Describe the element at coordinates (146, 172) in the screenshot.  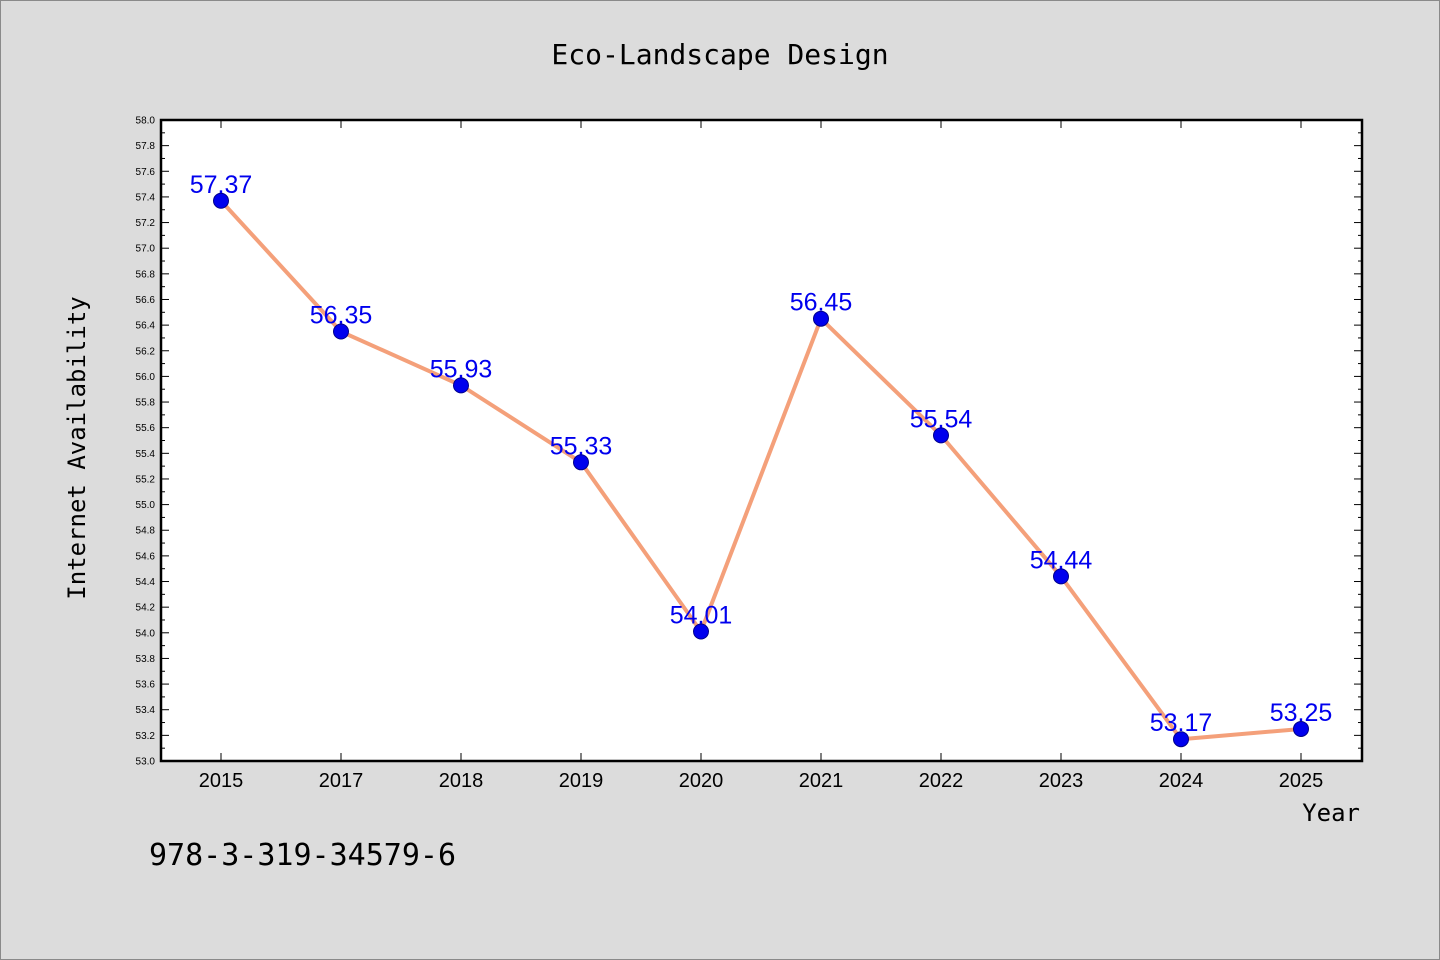
I see `y-tick-label: 57.6` at that location.